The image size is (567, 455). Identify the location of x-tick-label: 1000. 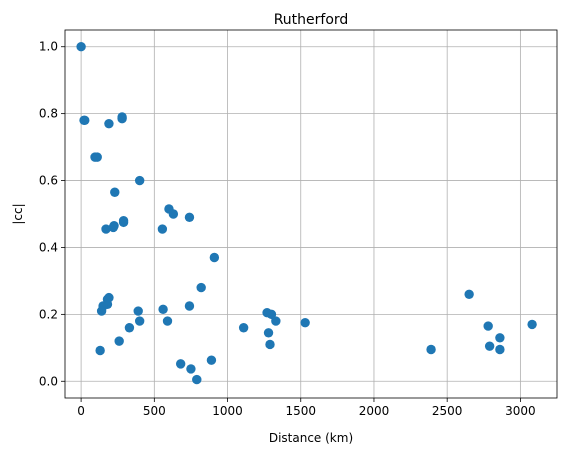
(227, 411).